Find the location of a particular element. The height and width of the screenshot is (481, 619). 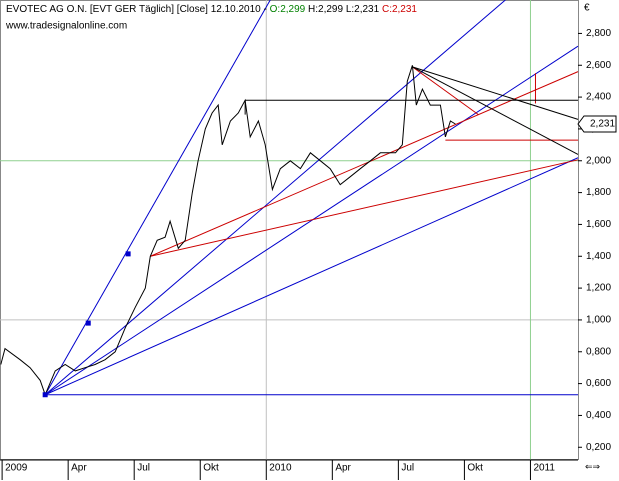

y-tick-label: 0,800 is located at coordinates (598, 351).